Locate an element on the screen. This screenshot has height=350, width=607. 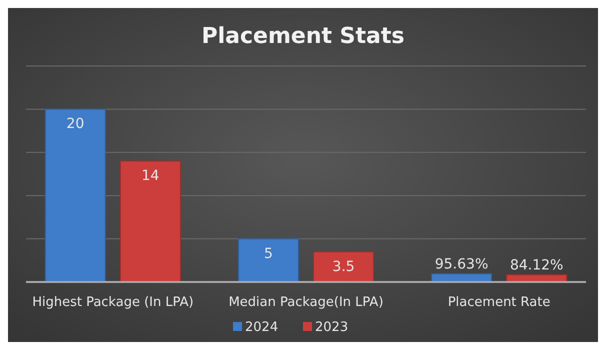
text: 2024 is located at coordinates (261, 327).